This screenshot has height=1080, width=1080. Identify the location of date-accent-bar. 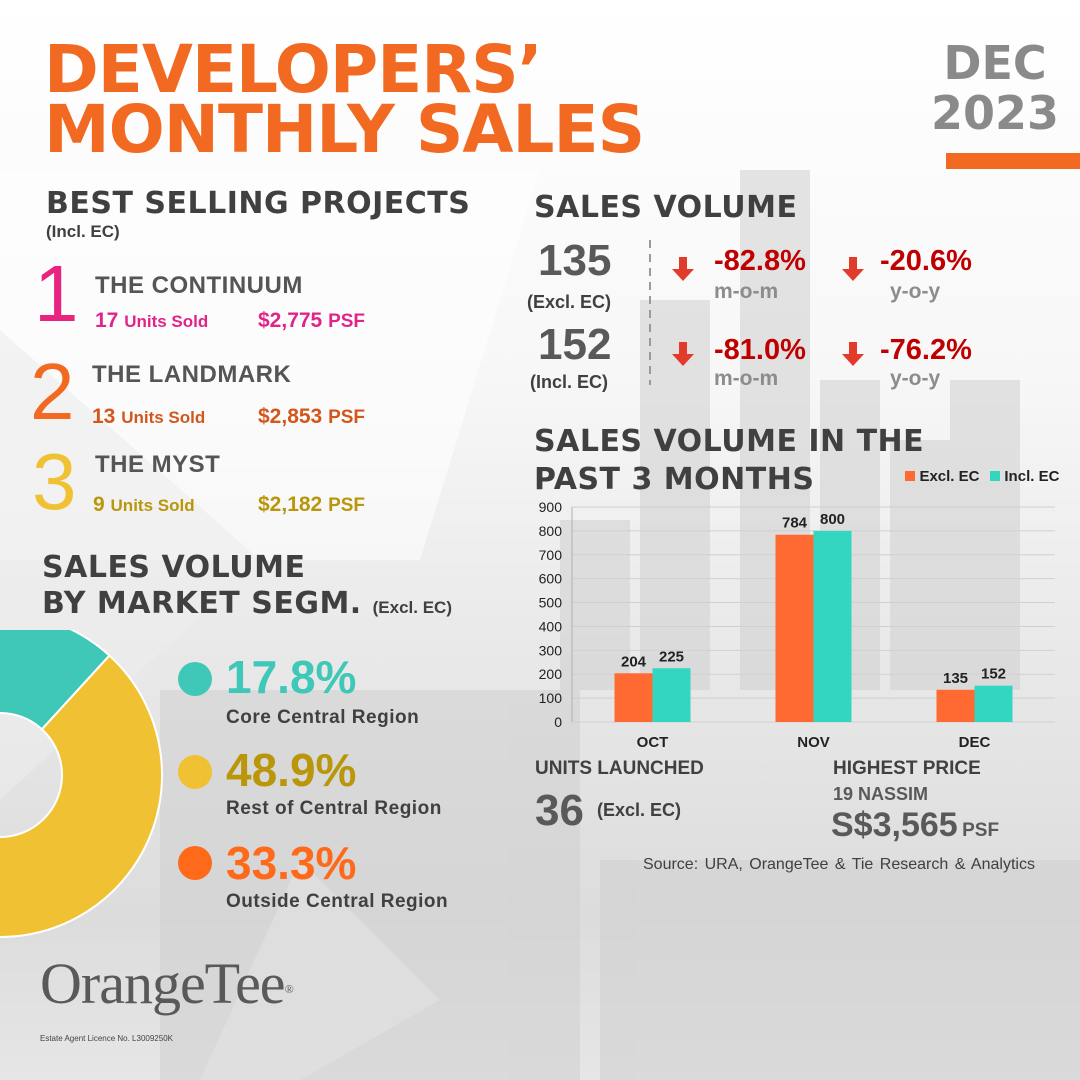
(1013, 161).